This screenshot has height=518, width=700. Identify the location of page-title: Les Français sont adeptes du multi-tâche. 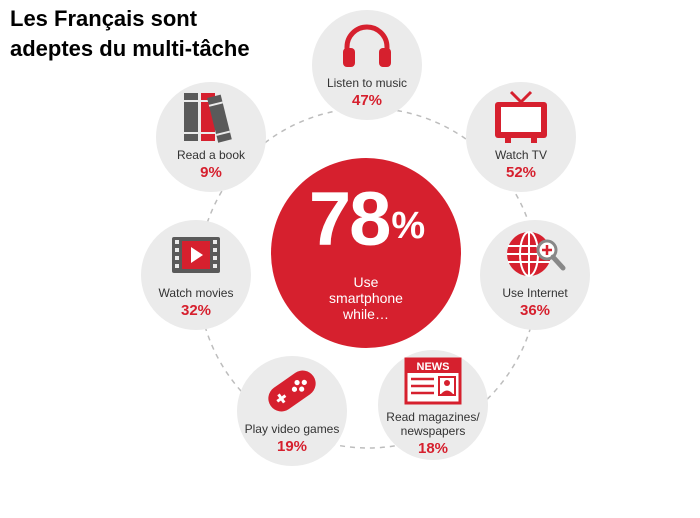
(170, 34).